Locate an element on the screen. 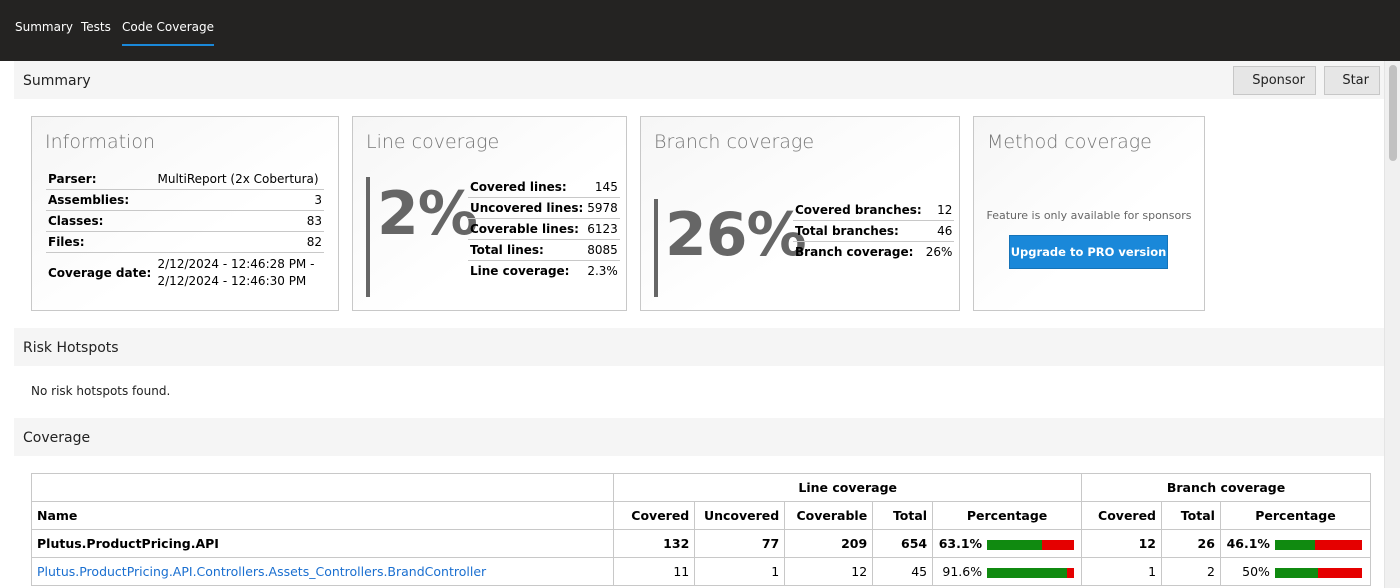 The width and height of the screenshot is (1400, 588). stat-label: Total branches: is located at coordinates (847, 231).